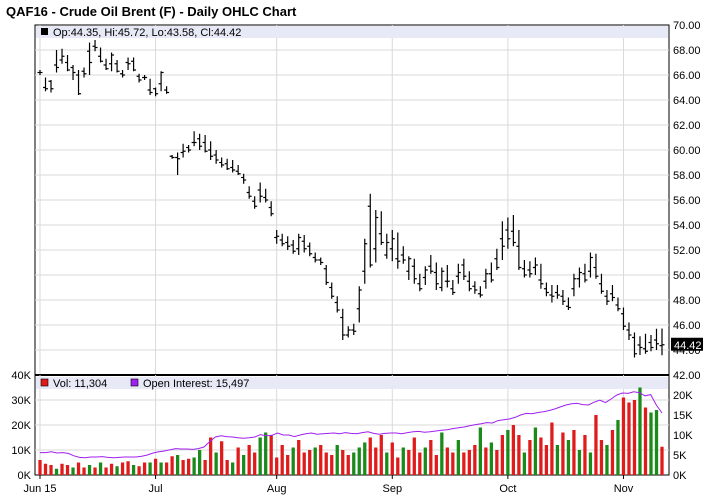 The width and height of the screenshot is (710, 500). I want to click on volume-tick-label-left: 0K, so click(25, 476).